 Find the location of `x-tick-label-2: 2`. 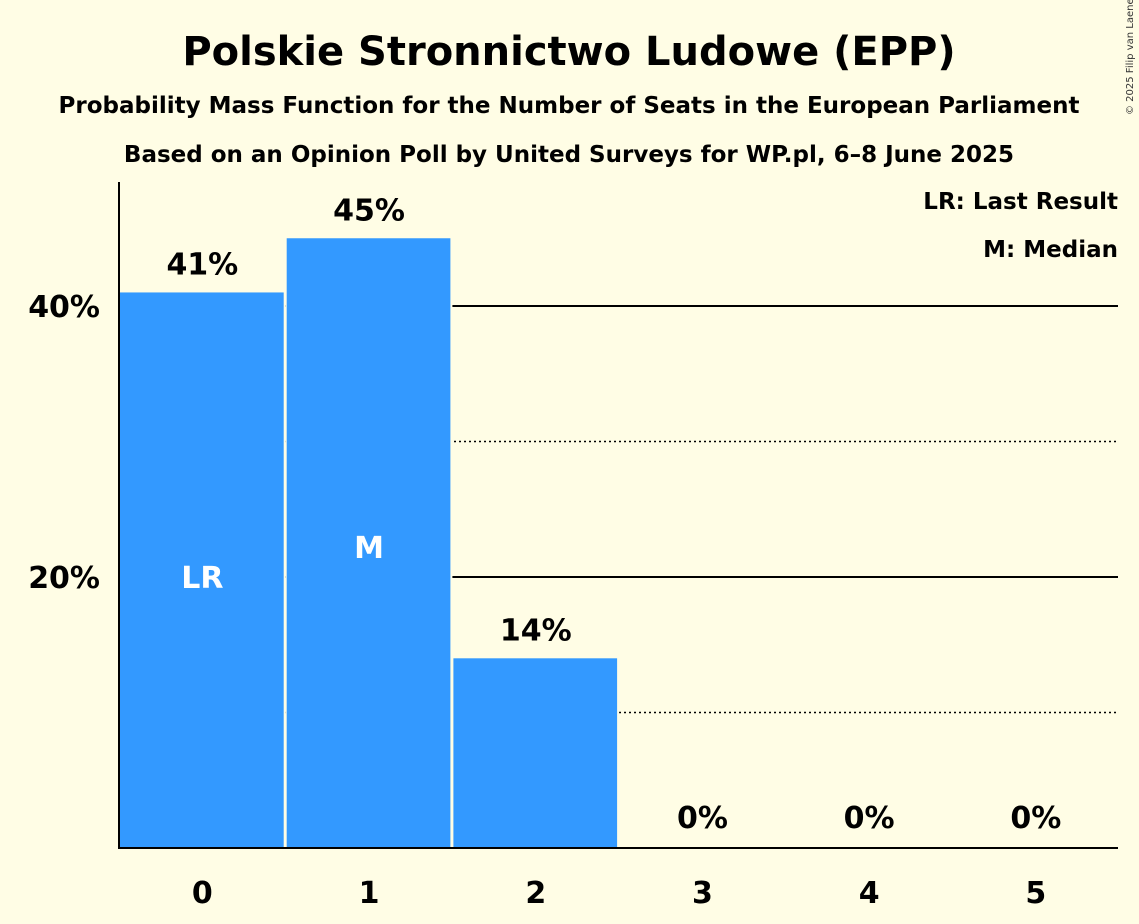

x-tick-label-2: 2 is located at coordinates (535, 893).